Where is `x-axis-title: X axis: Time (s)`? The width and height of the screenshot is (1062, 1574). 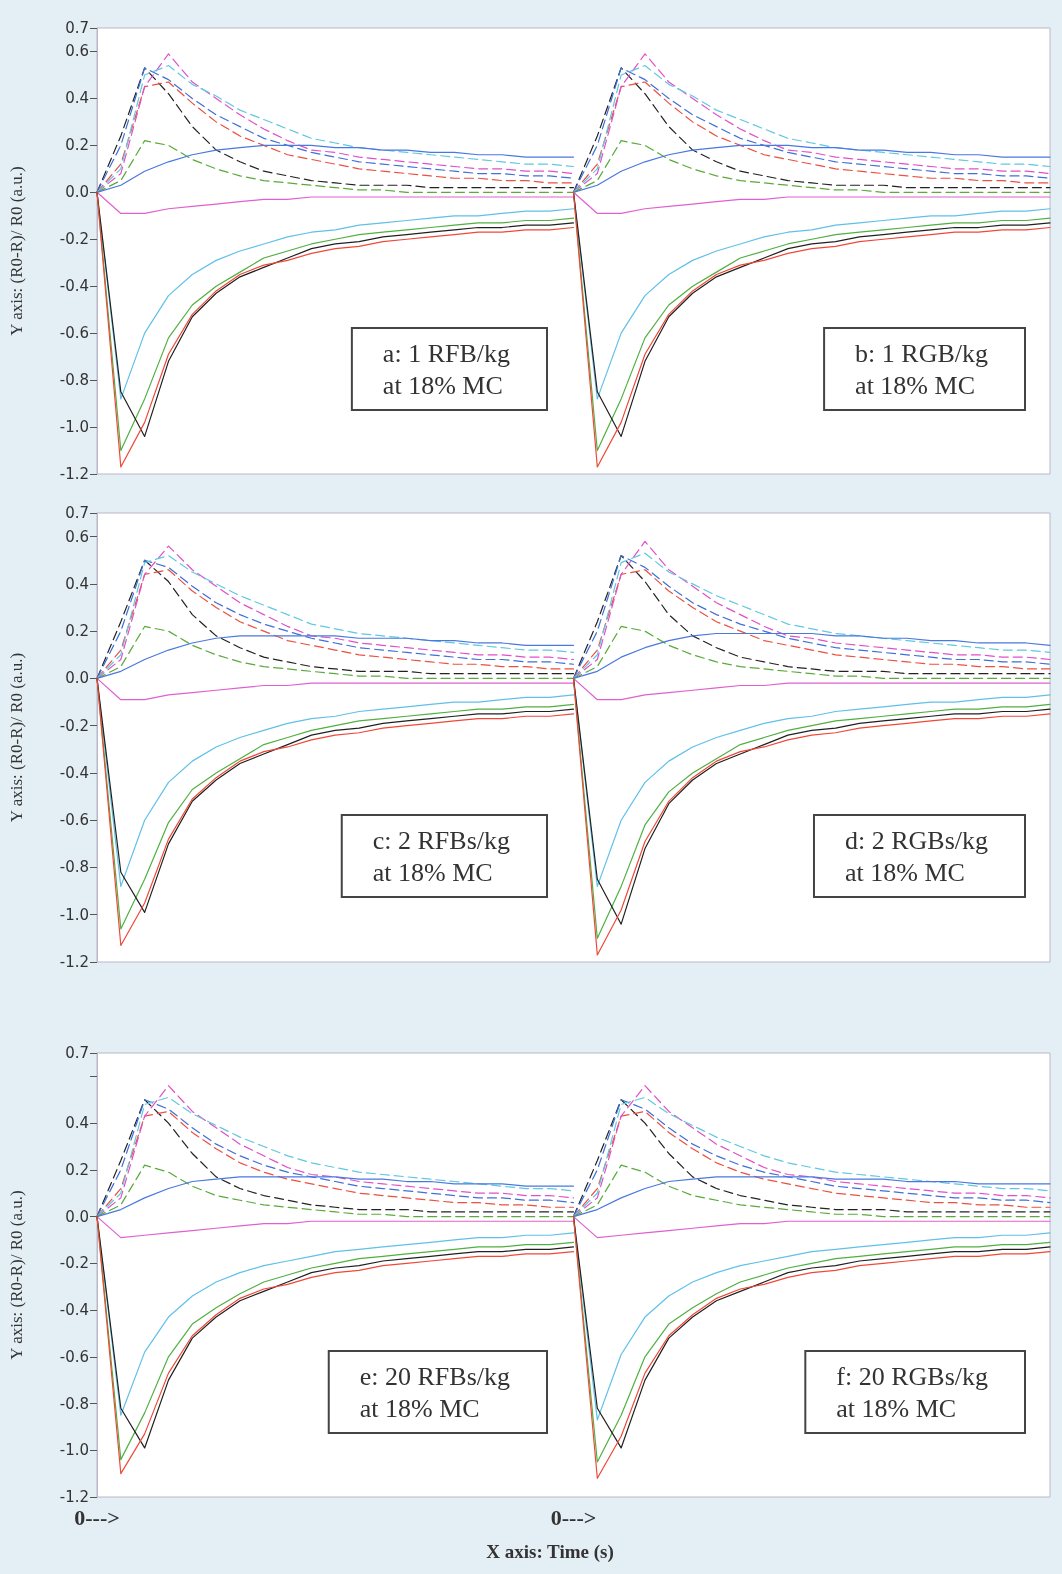
x-axis-title: X axis: Time (s) is located at coordinates (550, 1552).